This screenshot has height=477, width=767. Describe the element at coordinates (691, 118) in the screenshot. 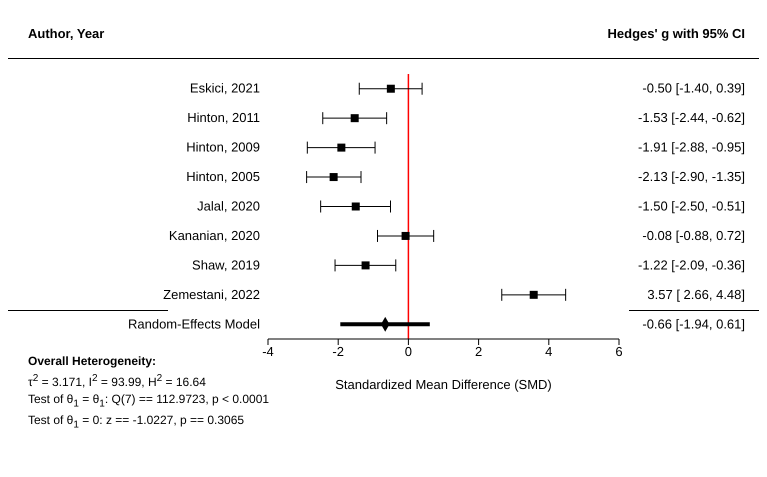

I see `text: -1.53 [-2.44, -0.62]` at that location.